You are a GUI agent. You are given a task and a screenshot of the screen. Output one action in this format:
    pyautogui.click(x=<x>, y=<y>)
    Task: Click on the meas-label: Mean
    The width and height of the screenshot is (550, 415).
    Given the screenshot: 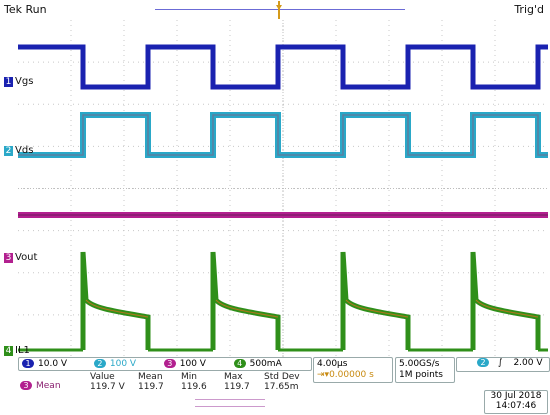 What is the action you would take?
    pyautogui.click(x=48, y=386)
    